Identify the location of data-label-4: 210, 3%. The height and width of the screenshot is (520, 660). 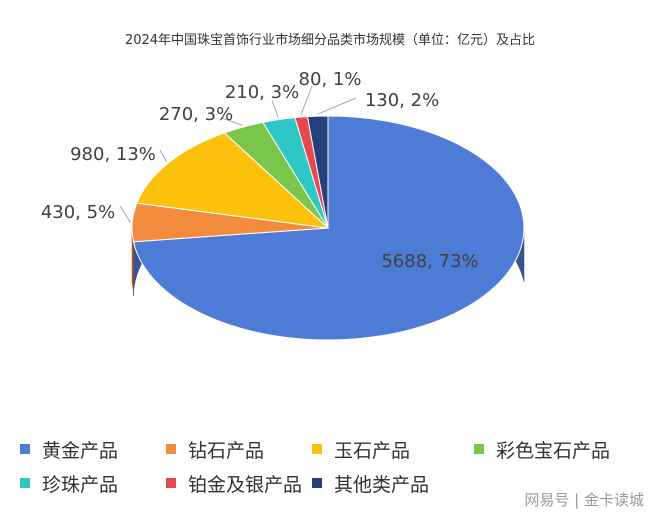
(262, 92).